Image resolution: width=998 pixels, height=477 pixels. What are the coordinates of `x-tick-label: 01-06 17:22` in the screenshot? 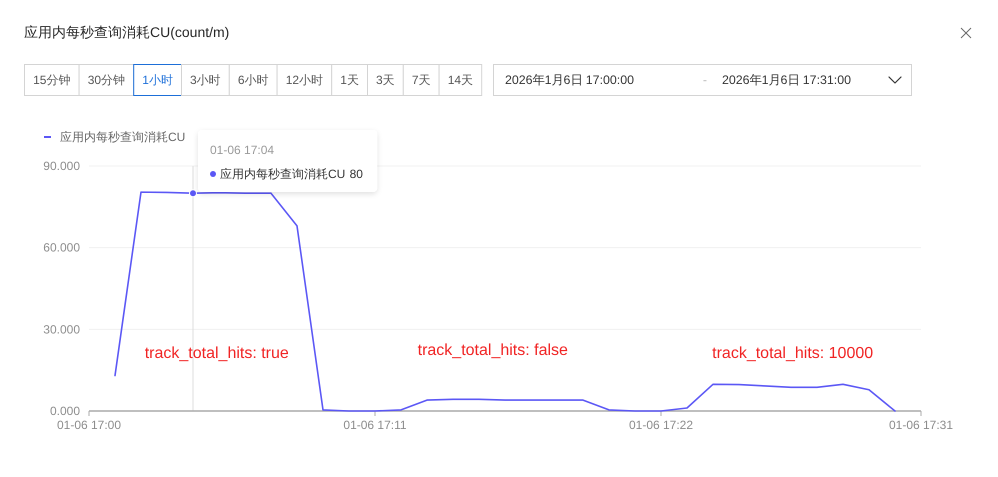 It's located at (661, 425).